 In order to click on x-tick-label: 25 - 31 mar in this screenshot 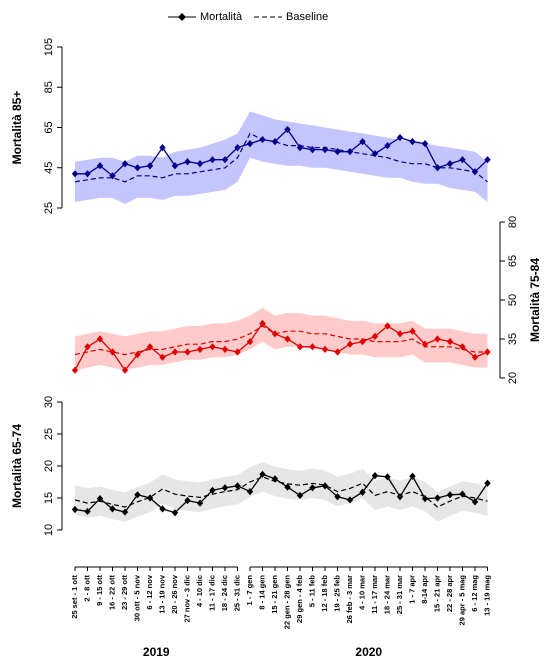, I will do `click(399, 594)`.